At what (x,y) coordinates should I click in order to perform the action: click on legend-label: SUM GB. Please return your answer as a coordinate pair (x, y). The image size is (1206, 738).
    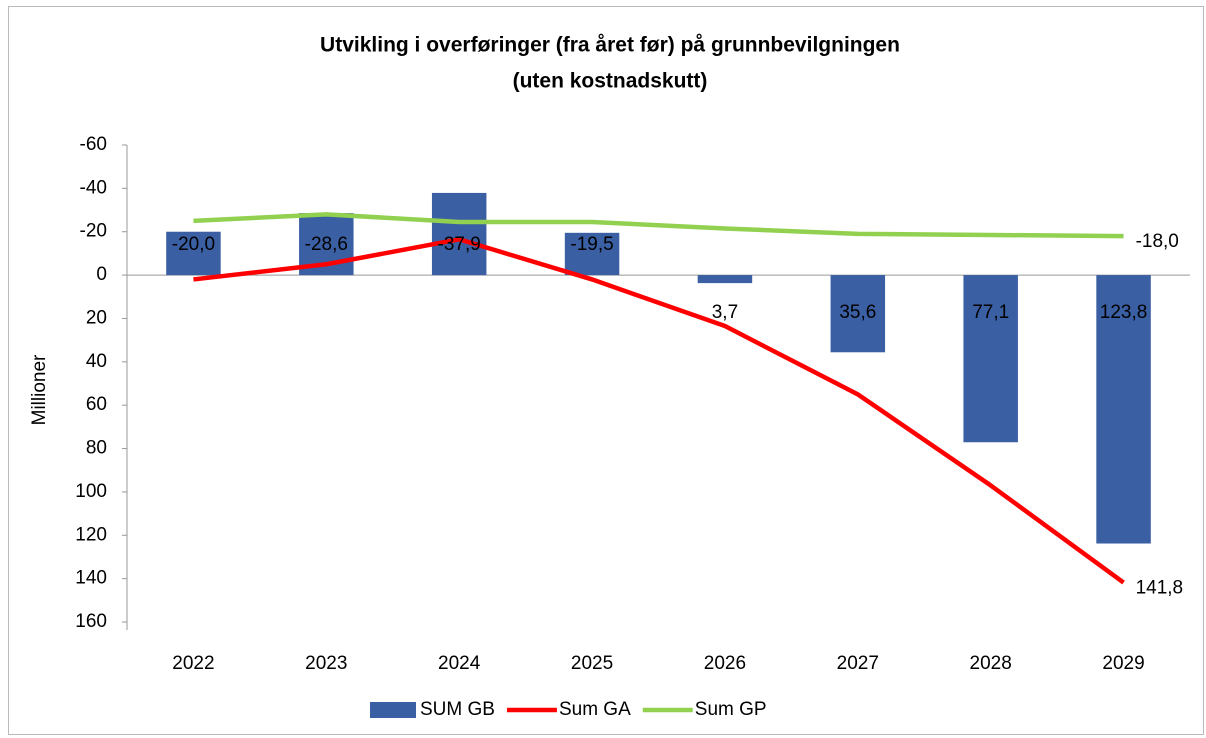
    Looking at the image, I should click on (457, 709).